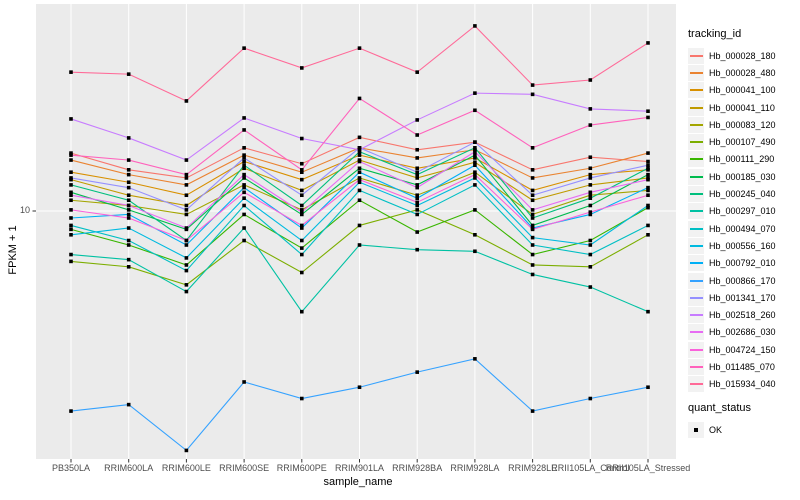 The height and width of the screenshot is (500, 800). What do you see at coordinates (742, 142) in the screenshot?
I see `legend-entry-label: Hb_000107_490` at bounding box center [742, 142].